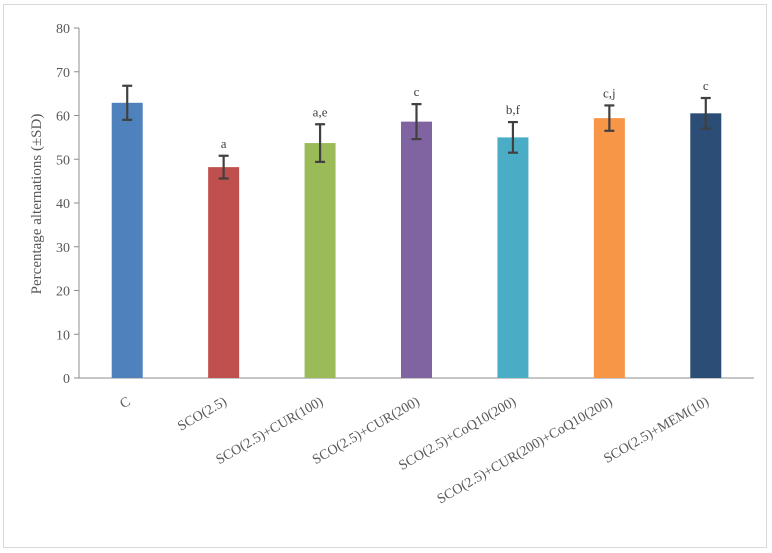 The image size is (772, 553). Describe the element at coordinates (465, 114) in the screenshot. I see `significance-labels: a a,e c b,f c,j c` at that location.